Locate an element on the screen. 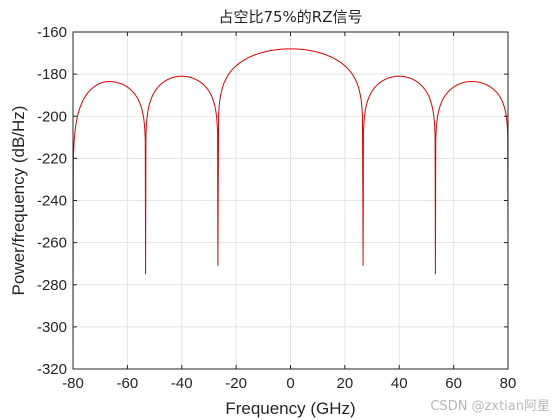  y-axis-label: Power/frequency (dB/Hz) is located at coordinates (18, 201).